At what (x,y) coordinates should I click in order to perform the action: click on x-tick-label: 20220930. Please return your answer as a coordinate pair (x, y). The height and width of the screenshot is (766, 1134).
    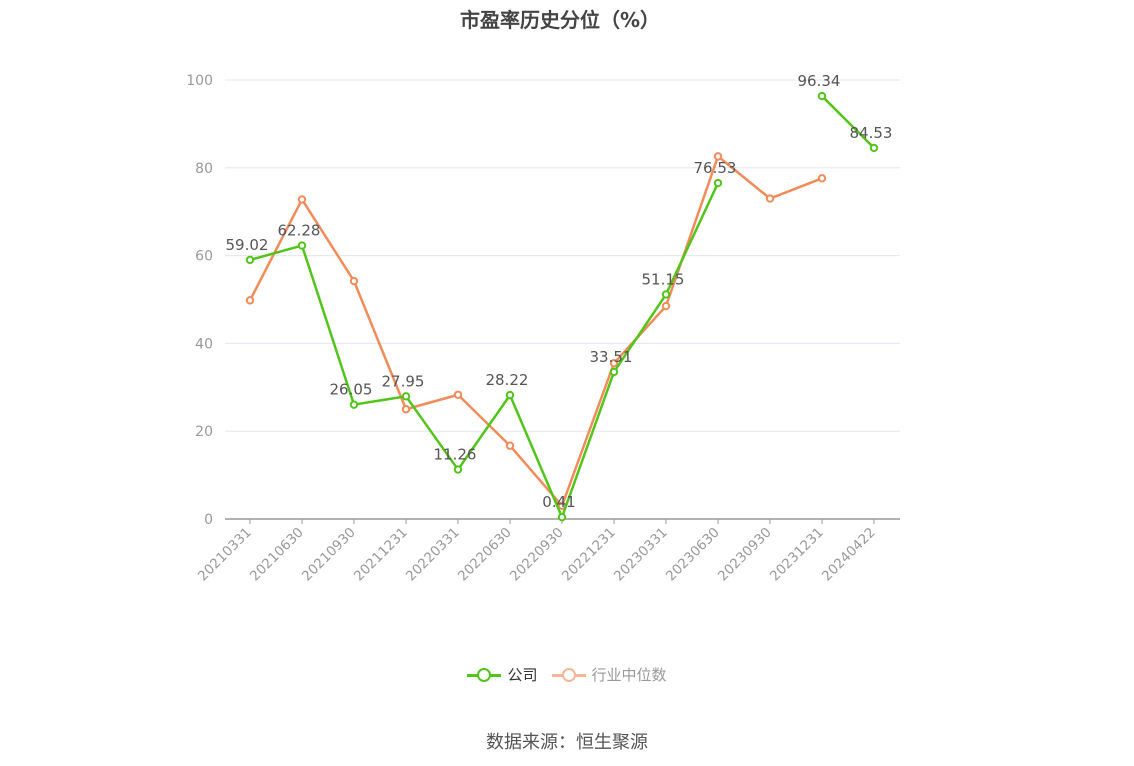
    Looking at the image, I should click on (537, 555).